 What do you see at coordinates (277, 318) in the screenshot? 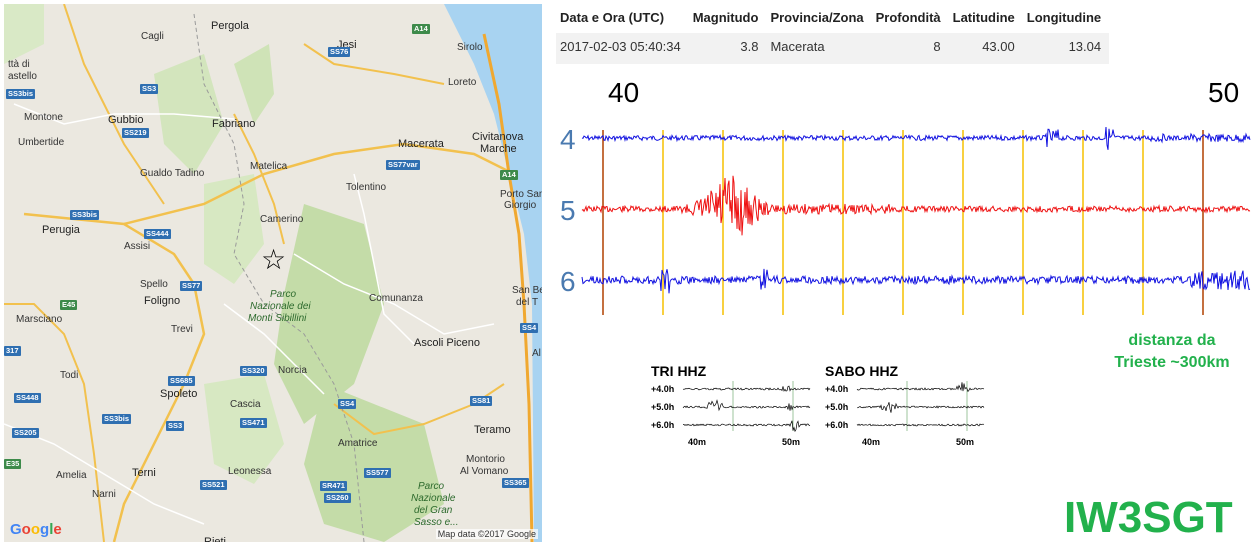
I see `map-park-label: Monti Sibillini` at bounding box center [277, 318].